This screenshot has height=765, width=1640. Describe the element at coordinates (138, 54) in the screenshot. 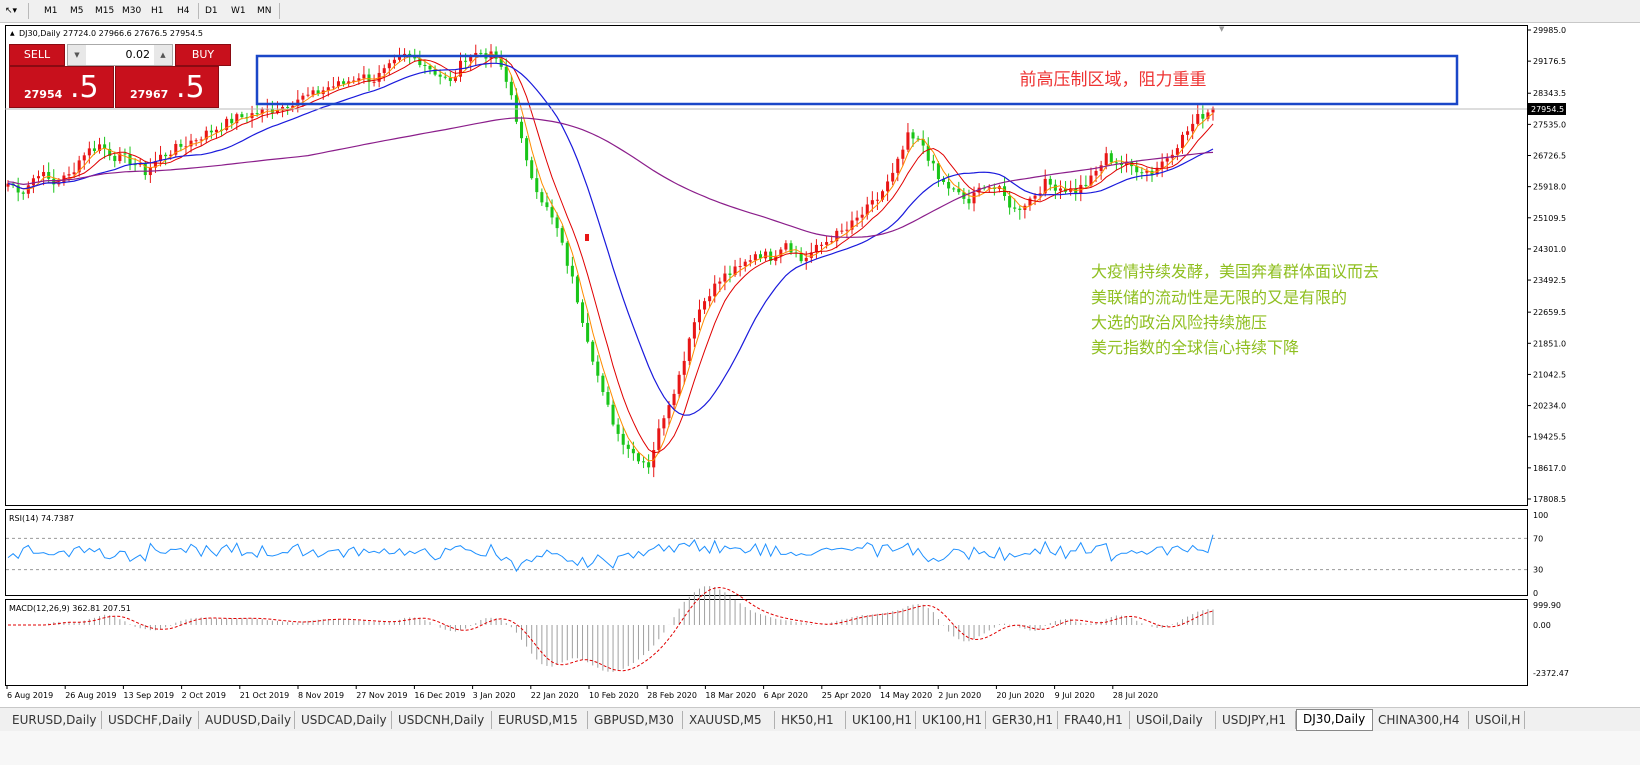

I see `lot-size-value: 0.02` at that location.